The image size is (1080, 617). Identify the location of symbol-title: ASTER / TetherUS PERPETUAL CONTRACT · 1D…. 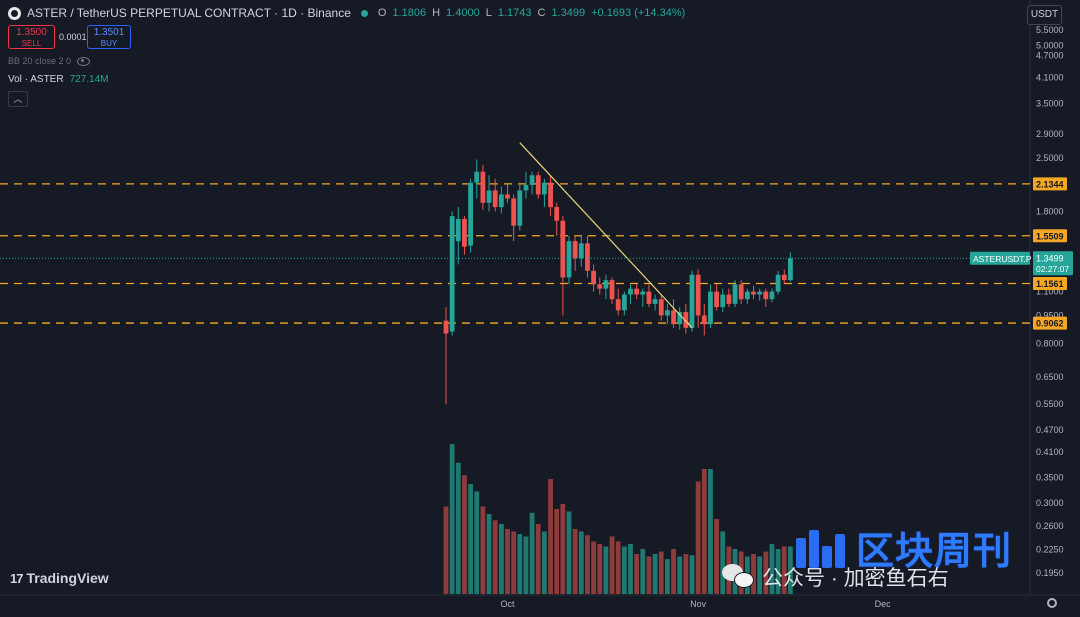
(189, 13).